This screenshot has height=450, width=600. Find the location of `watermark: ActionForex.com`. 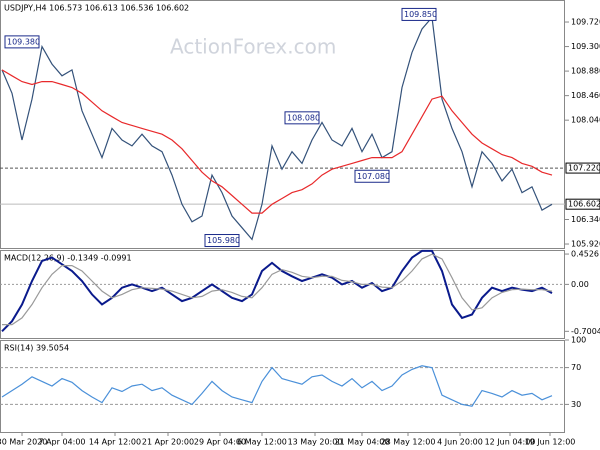

watermark: ActionForex.com is located at coordinates (253, 47).